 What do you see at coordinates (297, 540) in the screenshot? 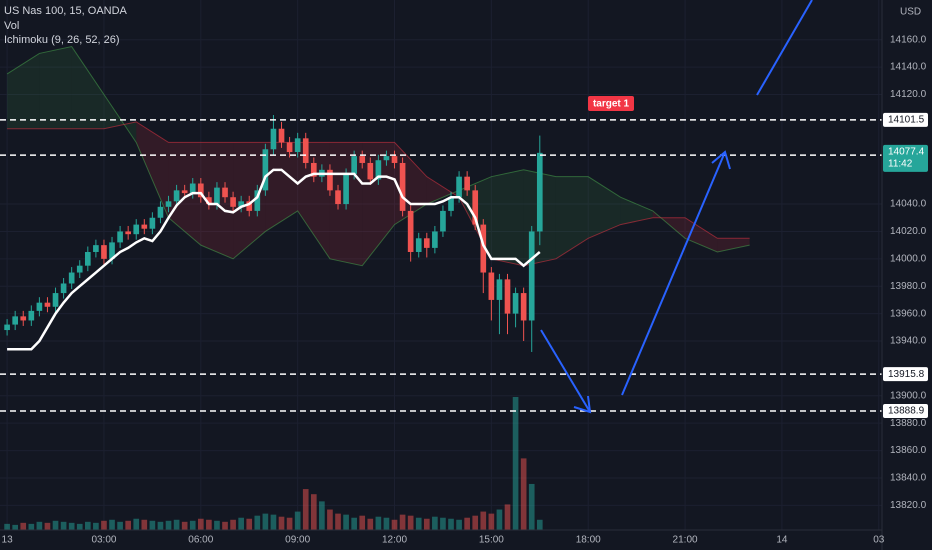
I see `x-tick-label: 09:00` at bounding box center [297, 540].